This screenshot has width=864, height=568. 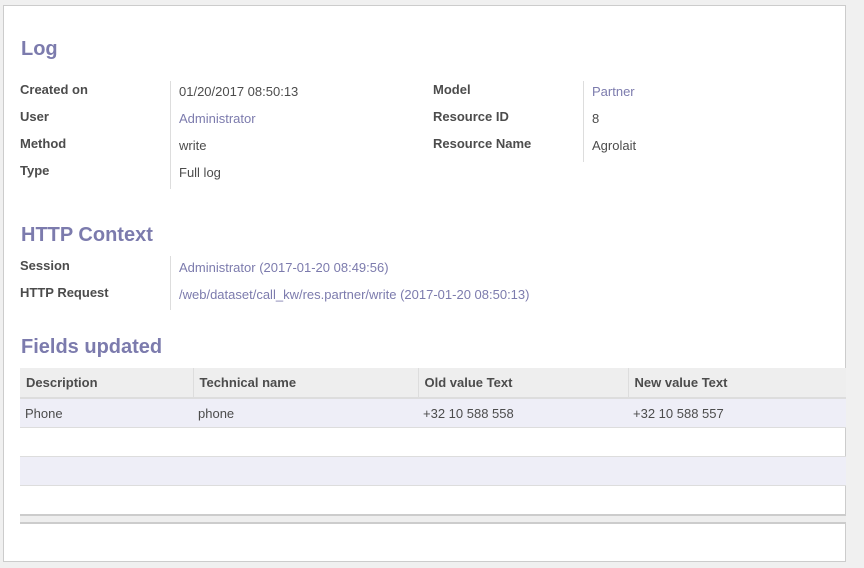 What do you see at coordinates (736, 383) in the screenshot?
I see `column-header-new-value: New value Text` at bounding box center [736, 383].